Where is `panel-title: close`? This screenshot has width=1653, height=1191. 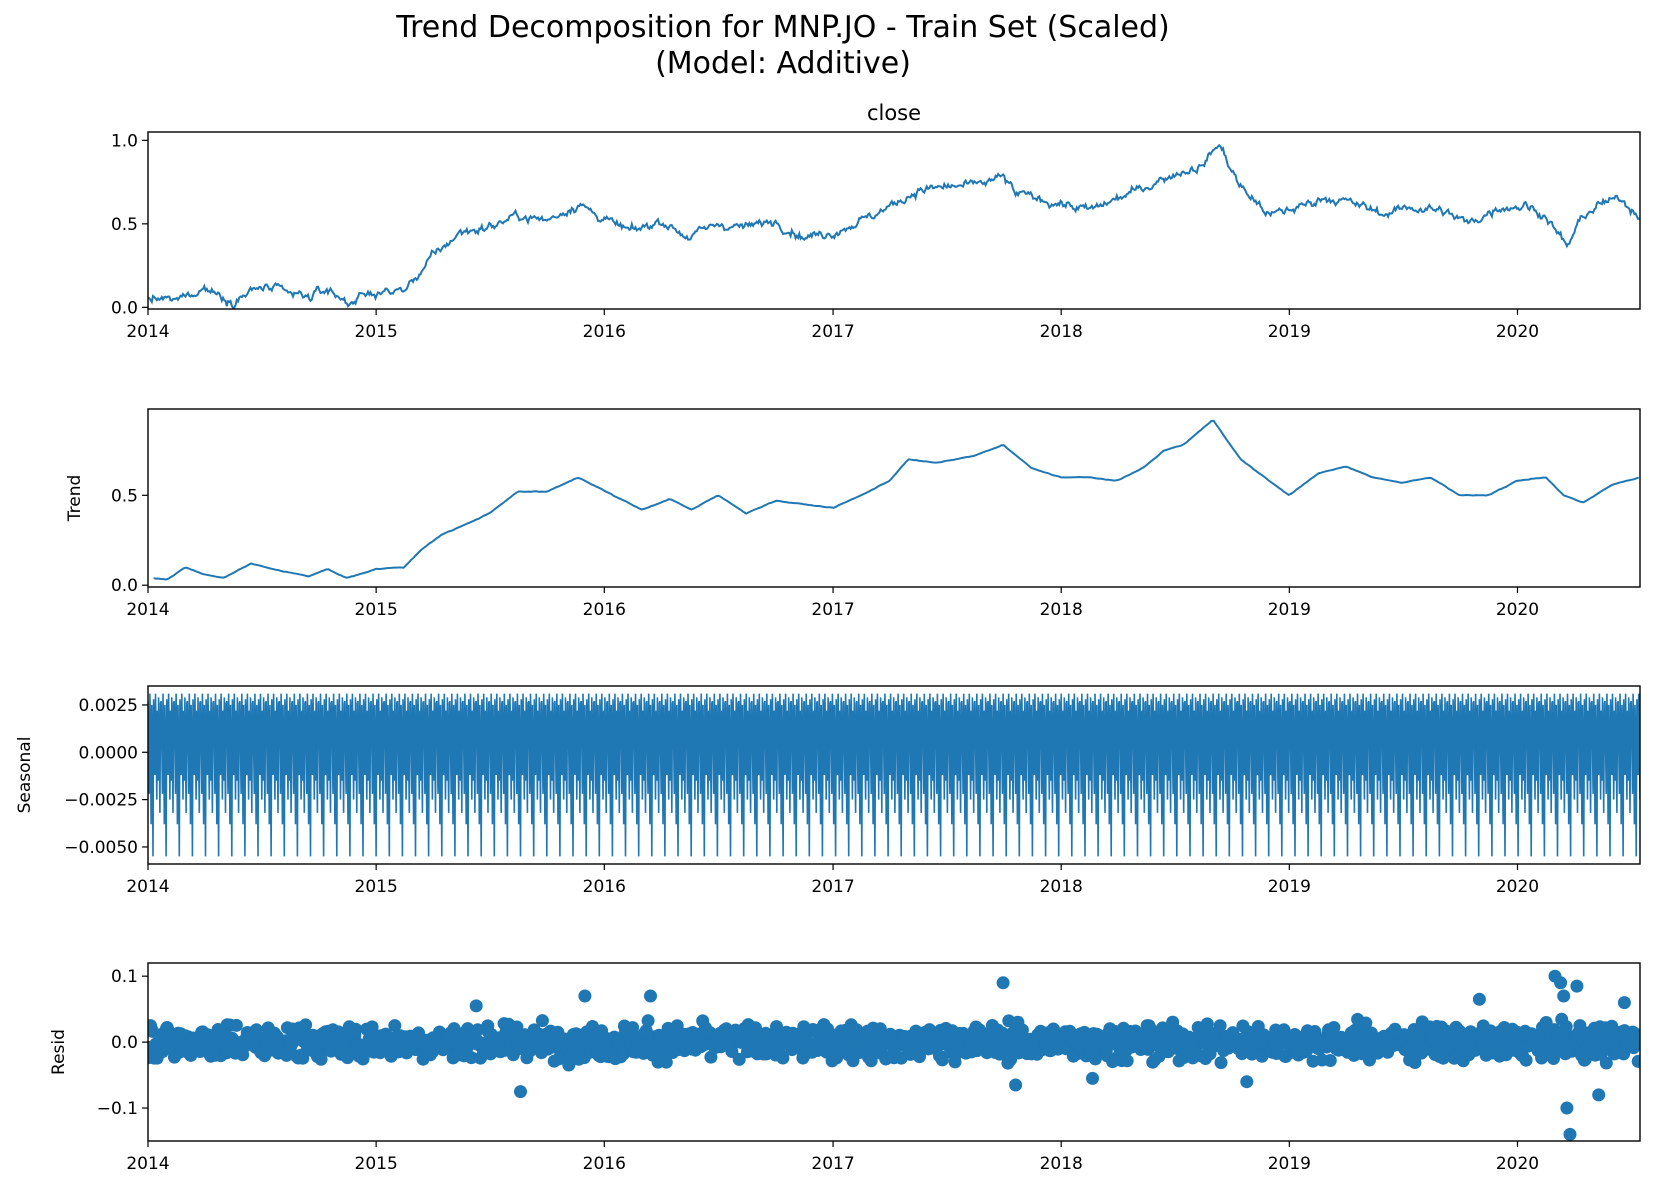 panel-title: close is located at coordinates (894, 113).